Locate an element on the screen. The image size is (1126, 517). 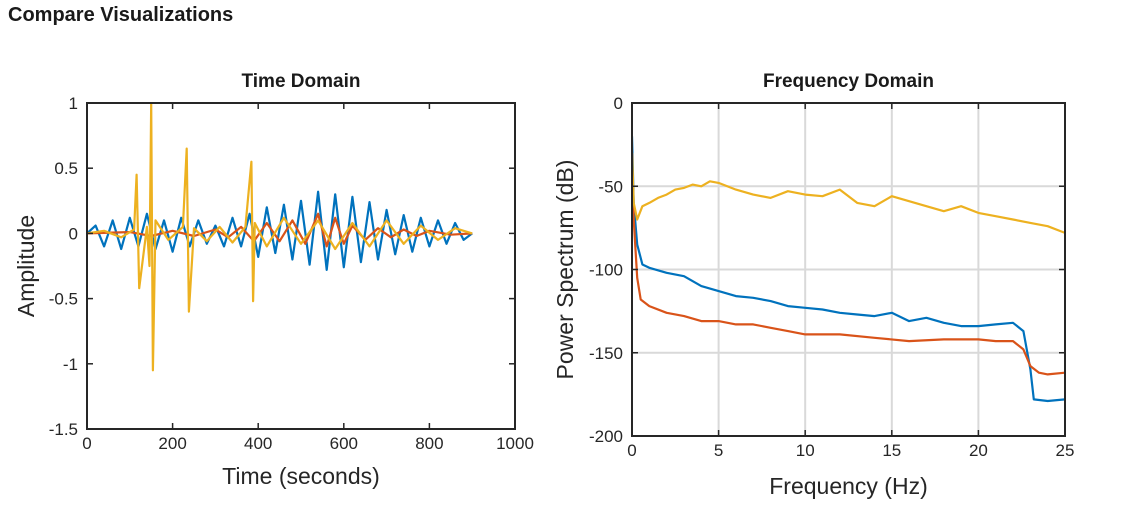
y-tick-label: -200 is located at coordinates (606, 436).